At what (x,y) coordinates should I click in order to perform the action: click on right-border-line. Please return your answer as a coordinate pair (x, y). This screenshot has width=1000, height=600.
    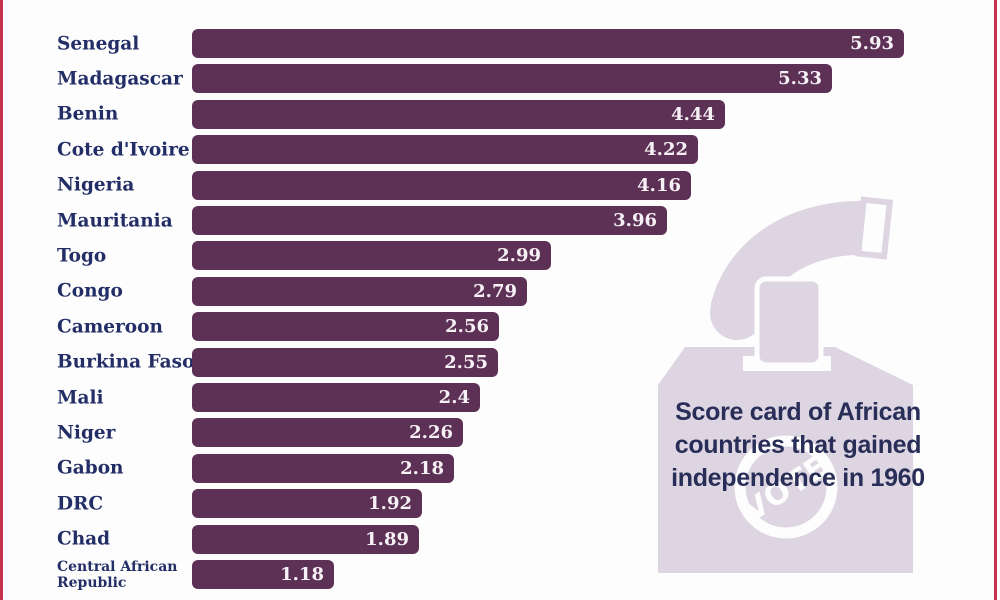
    Looking at the image, I should click on (995, 300).